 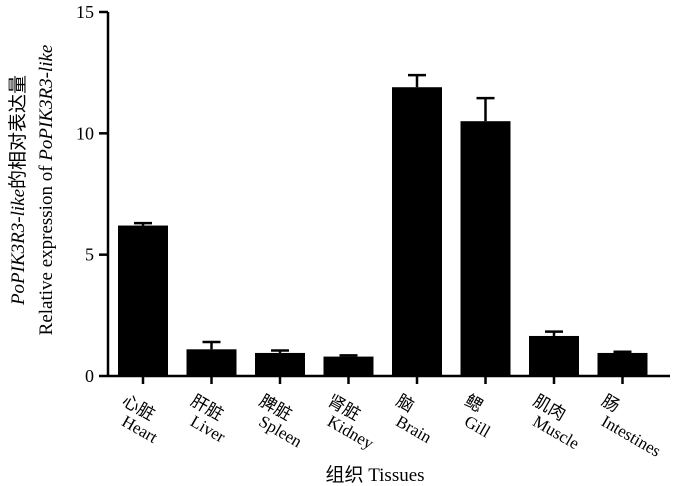 What do you see at coordinates (414, 419) in the screenshot?
I see `x-tick-label: 脑Brain` at bounding box center [414, 419].